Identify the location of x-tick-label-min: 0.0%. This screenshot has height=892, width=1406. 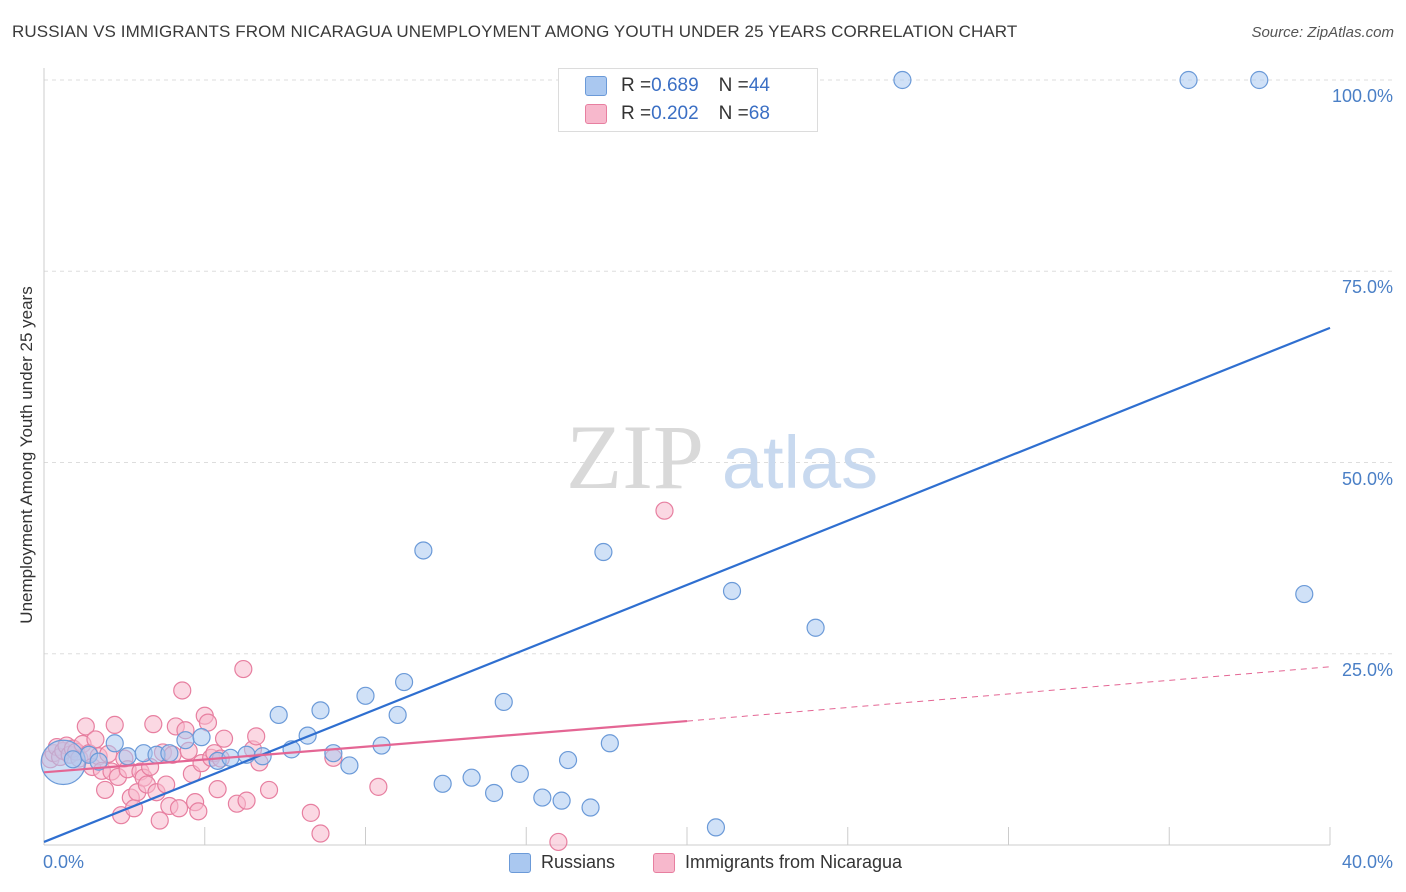
(64, 862).